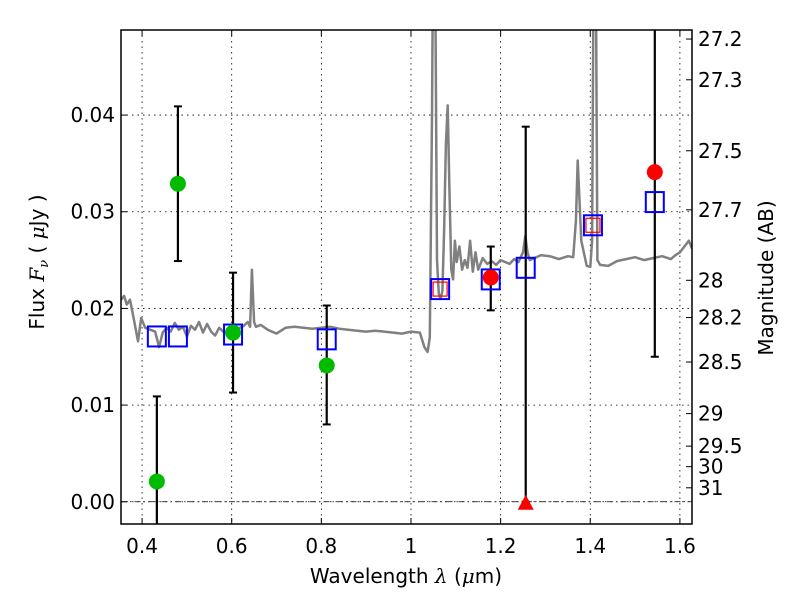 The height and width of the screenshot is (600, 800). I want to click on x-axis-label: Wavelength λ (μm), so click(406, 576).